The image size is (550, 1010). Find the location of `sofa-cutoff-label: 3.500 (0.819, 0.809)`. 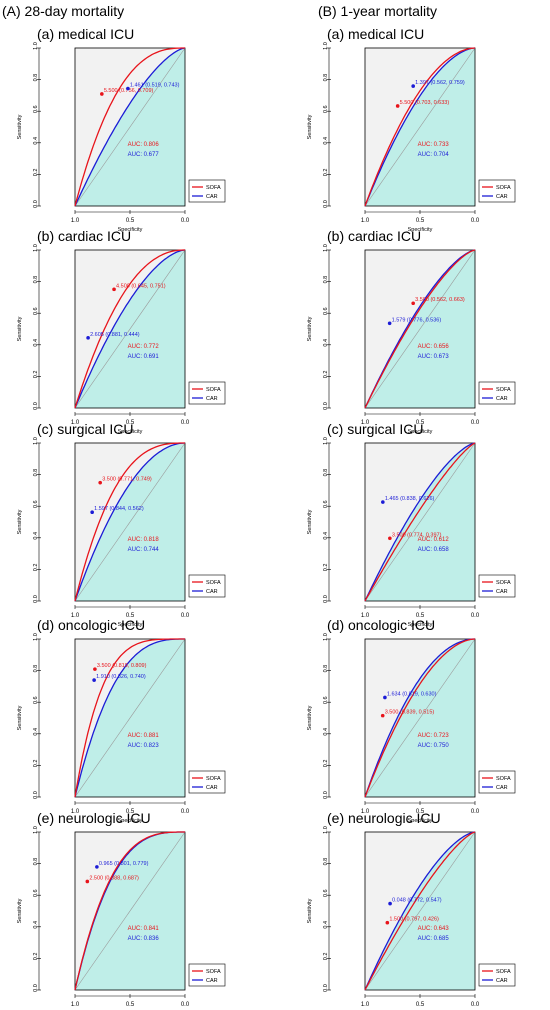

sofa-cutoff-label: 3.500 (0.819, 0.809) is located at coordinates (122, 666).